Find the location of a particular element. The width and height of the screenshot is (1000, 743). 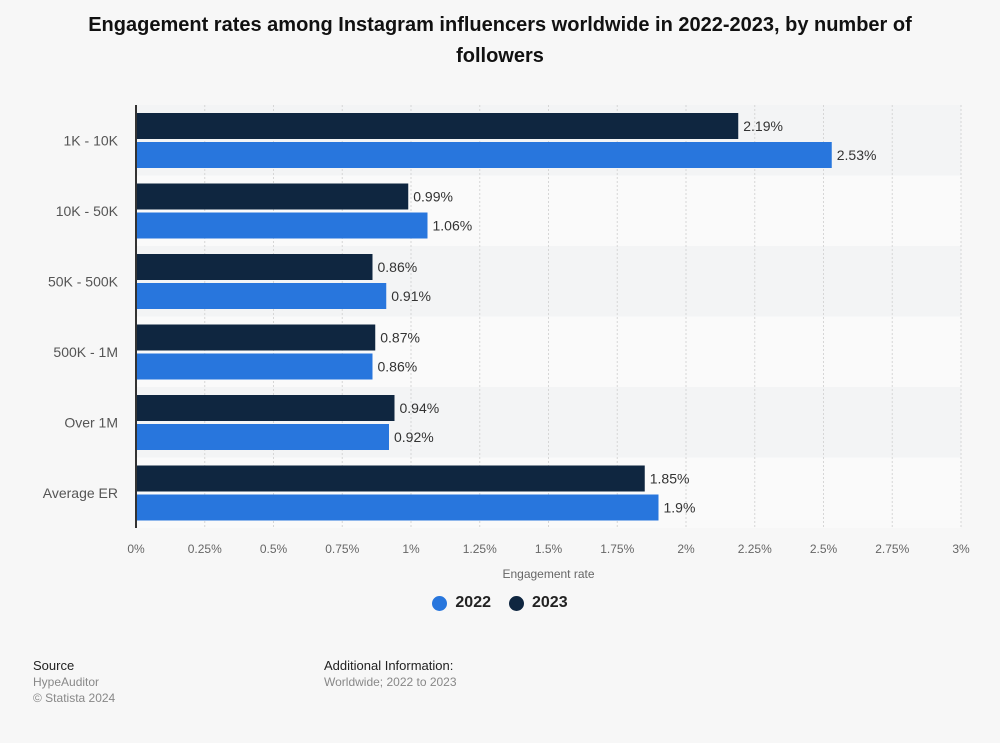

x-tick-label: 1% is located at coordinates (411, 549).